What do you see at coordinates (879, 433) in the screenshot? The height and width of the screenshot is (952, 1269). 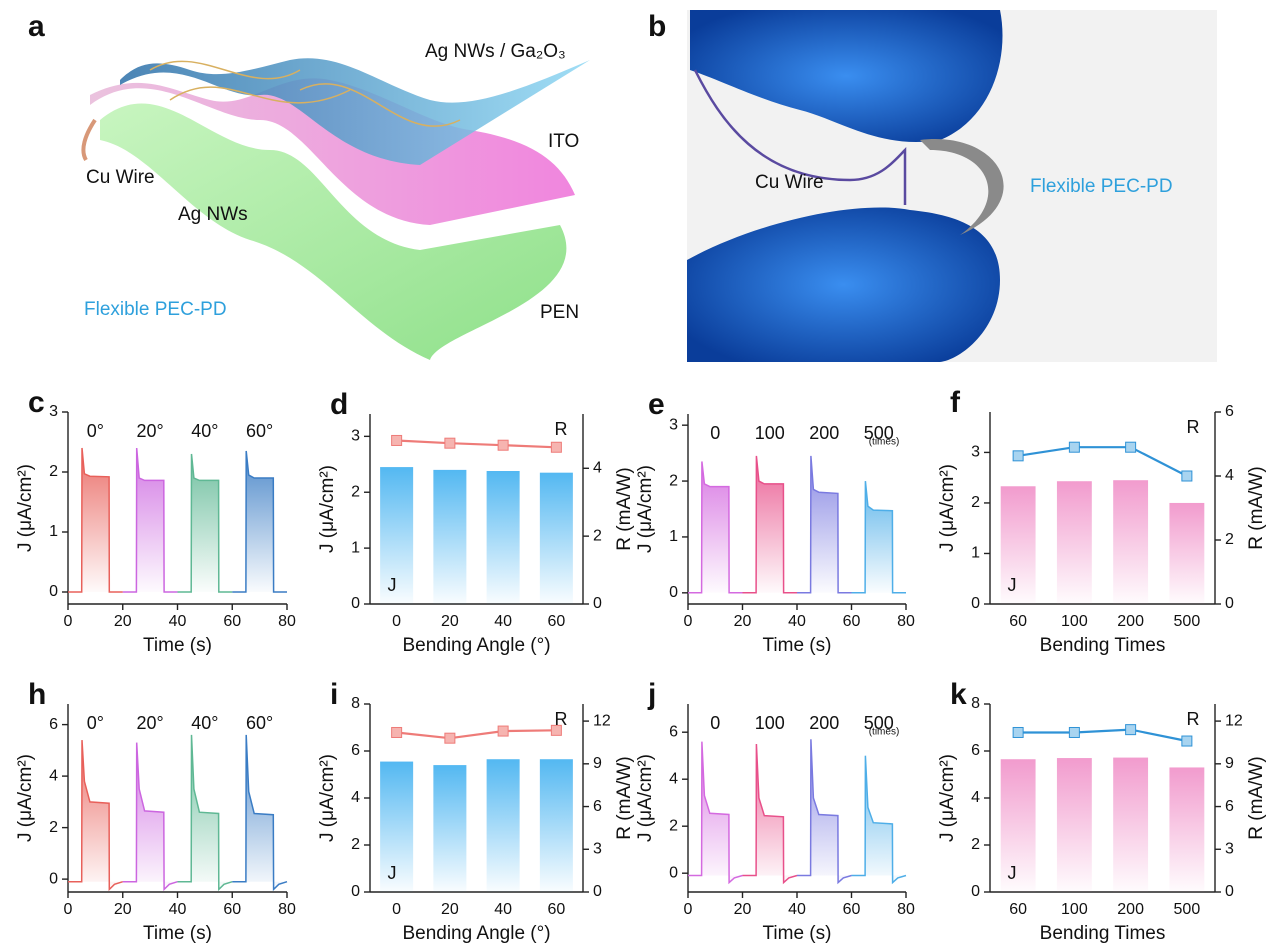 I see `trace-label: 500` at bounding box center [879, 433].